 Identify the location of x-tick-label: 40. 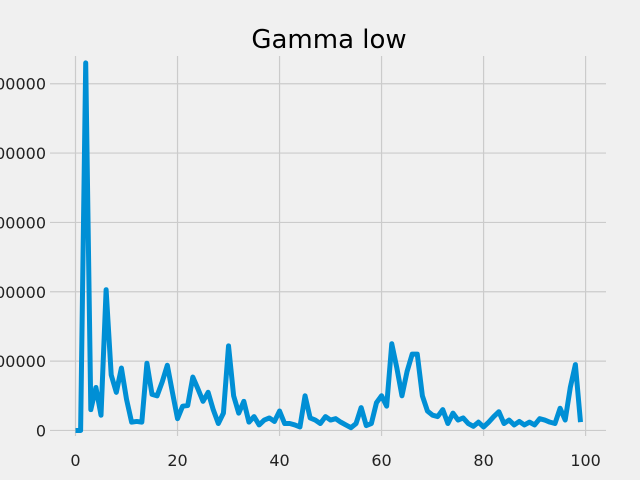
(279, 460).